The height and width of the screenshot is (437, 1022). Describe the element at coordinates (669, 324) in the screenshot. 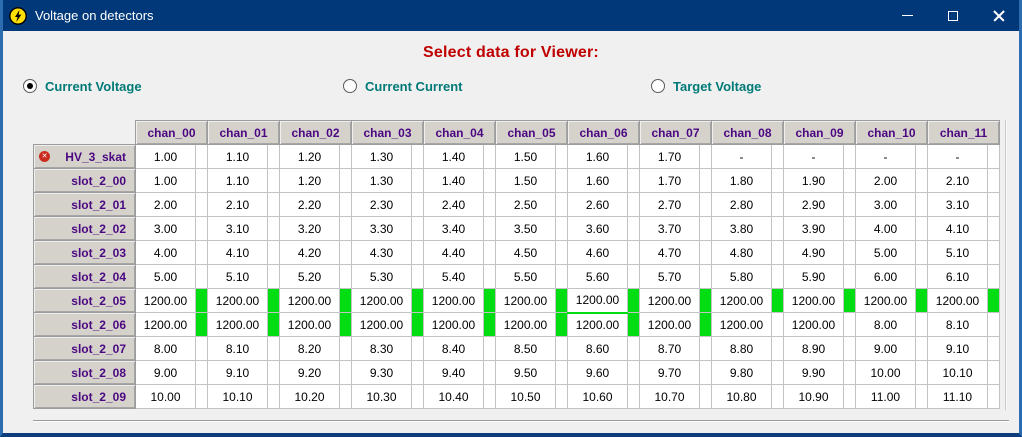

I see `cell-slot_2_06-chan_07: 1200.00` at that location.